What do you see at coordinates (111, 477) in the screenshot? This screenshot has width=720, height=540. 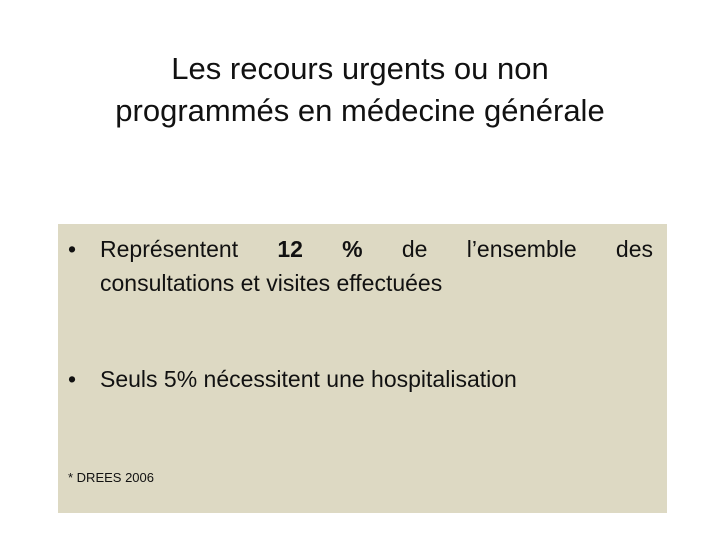 I see `source-footnote: * DREES 2006` at bounding box center [111, 477].